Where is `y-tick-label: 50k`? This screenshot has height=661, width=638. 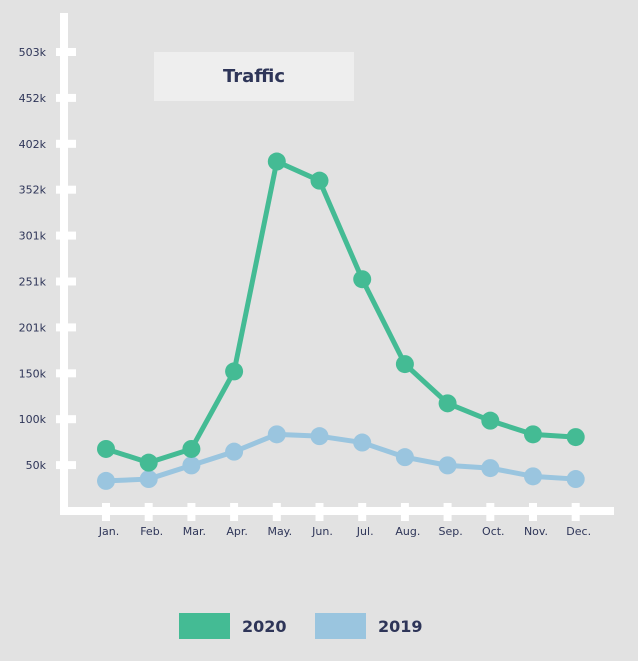
y-tick-label: 50k is located at coordinates (36, 465).